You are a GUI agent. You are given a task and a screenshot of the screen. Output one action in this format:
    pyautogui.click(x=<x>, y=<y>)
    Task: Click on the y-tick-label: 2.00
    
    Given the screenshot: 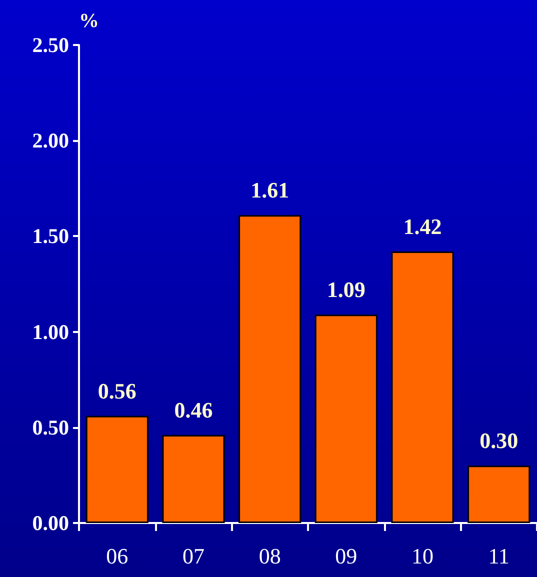 What is the action you would take?
    pyautogui.click(x=50, y=140)
    